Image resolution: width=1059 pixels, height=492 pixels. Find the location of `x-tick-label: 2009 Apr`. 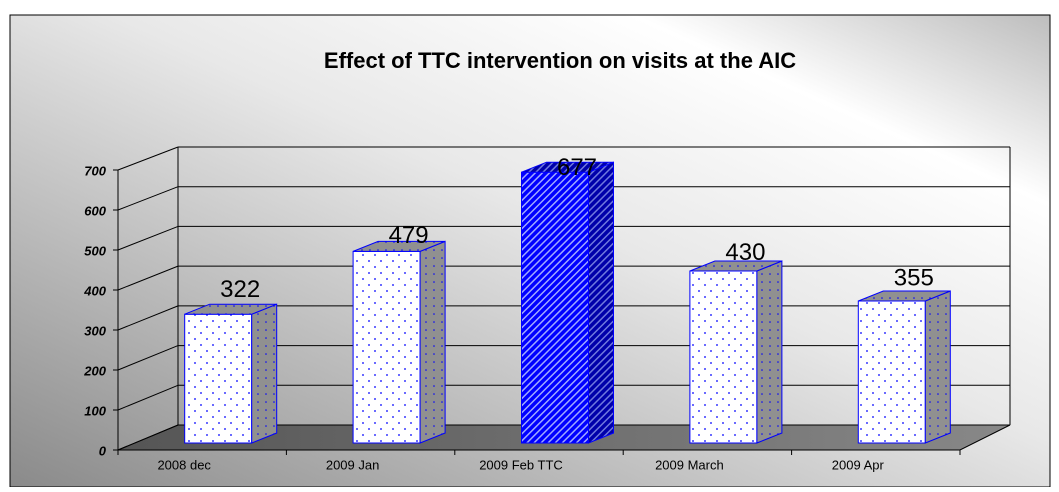

x-tick-label: 2009 Apr is located at coordinates (858, 464).